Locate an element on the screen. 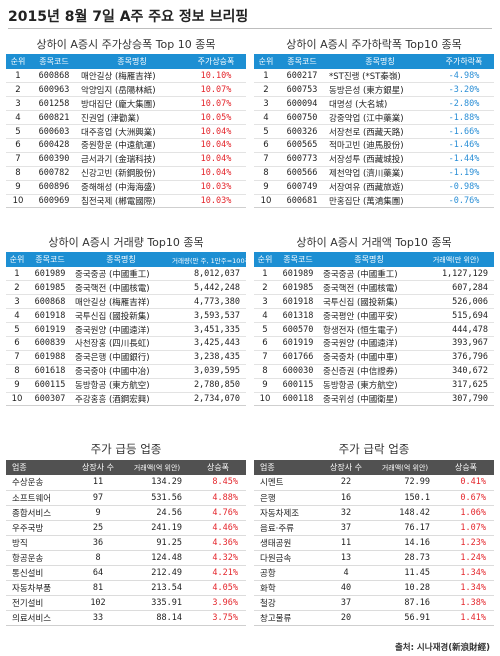 This screenshot has height=656, width=500. col-header-turnover: 거래액(만 위안) is located at coordinates (456, 259).